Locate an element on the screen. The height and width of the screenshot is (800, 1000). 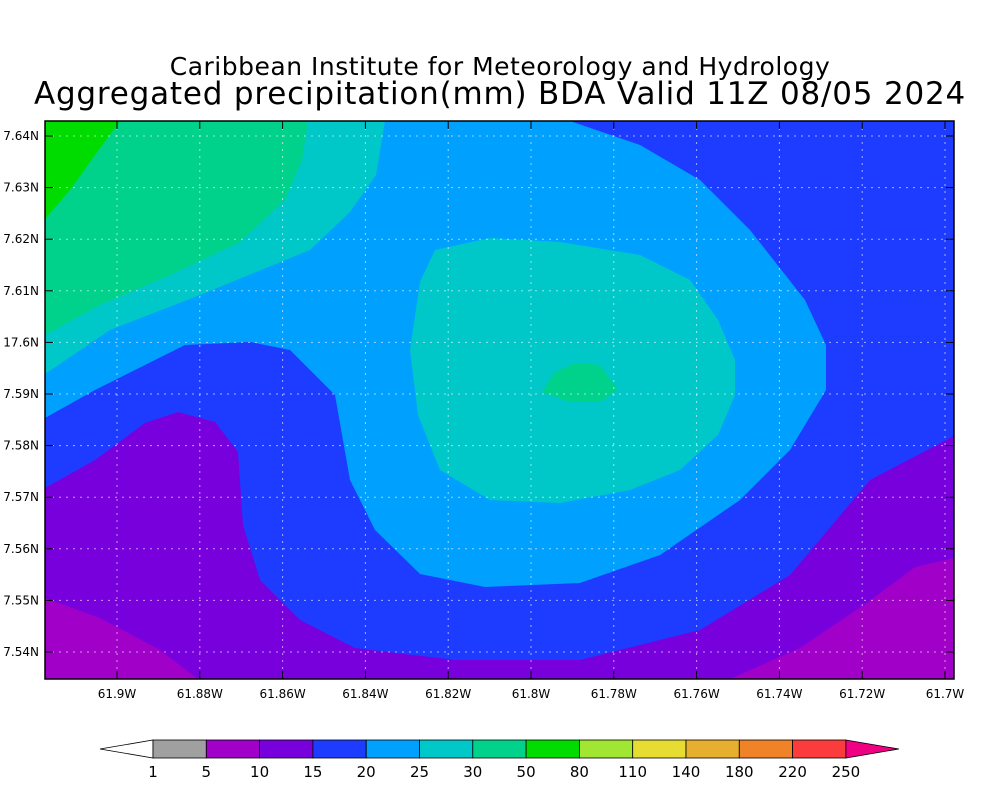
lon-tick-label: 61.7W is located at coordinates (945, 694).